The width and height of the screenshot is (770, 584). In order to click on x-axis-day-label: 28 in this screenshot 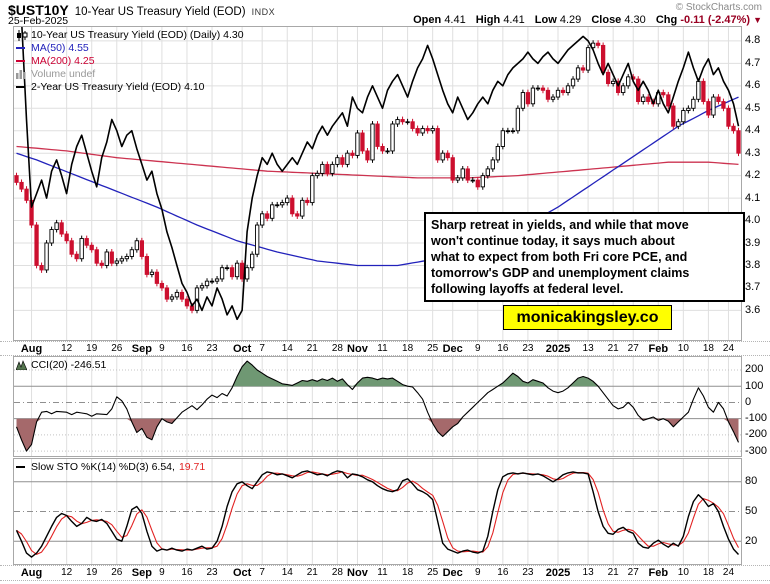, I will do `click(337, 348)`.